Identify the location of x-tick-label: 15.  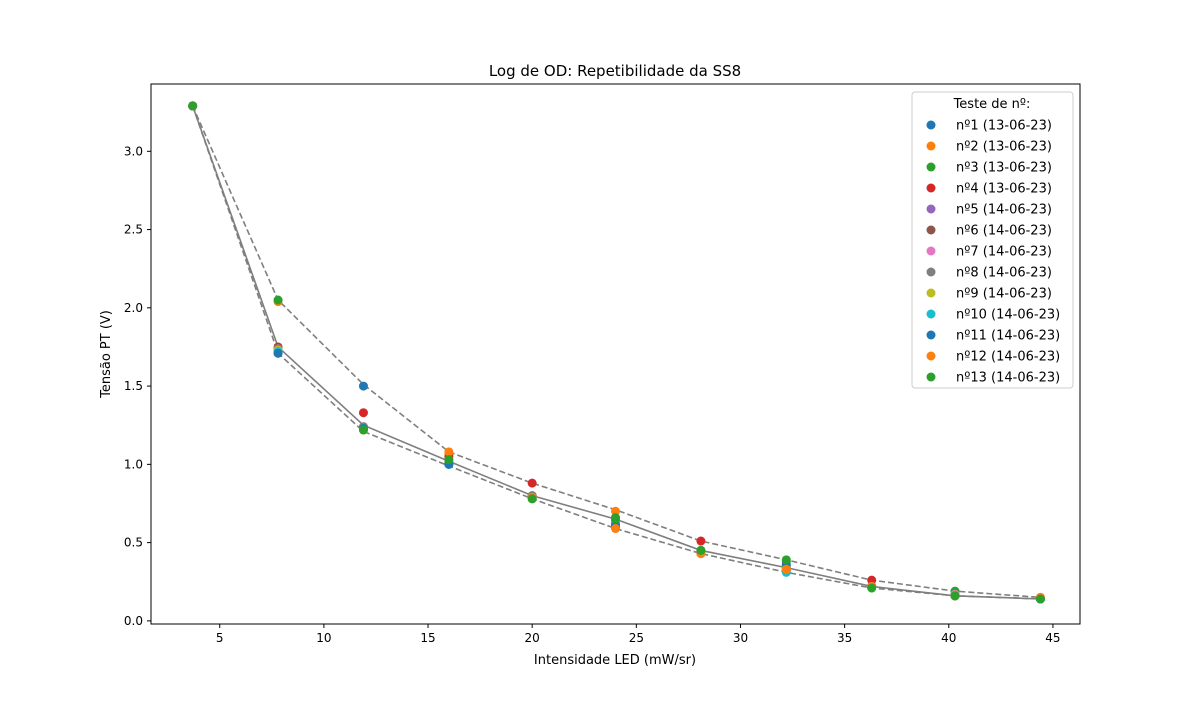
(427, 638).